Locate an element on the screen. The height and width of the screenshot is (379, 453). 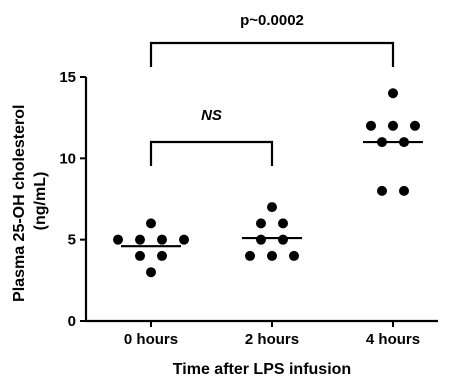
x-ticks: 0 hours 2 hours 4 hours is located at coordinates (272, 334).